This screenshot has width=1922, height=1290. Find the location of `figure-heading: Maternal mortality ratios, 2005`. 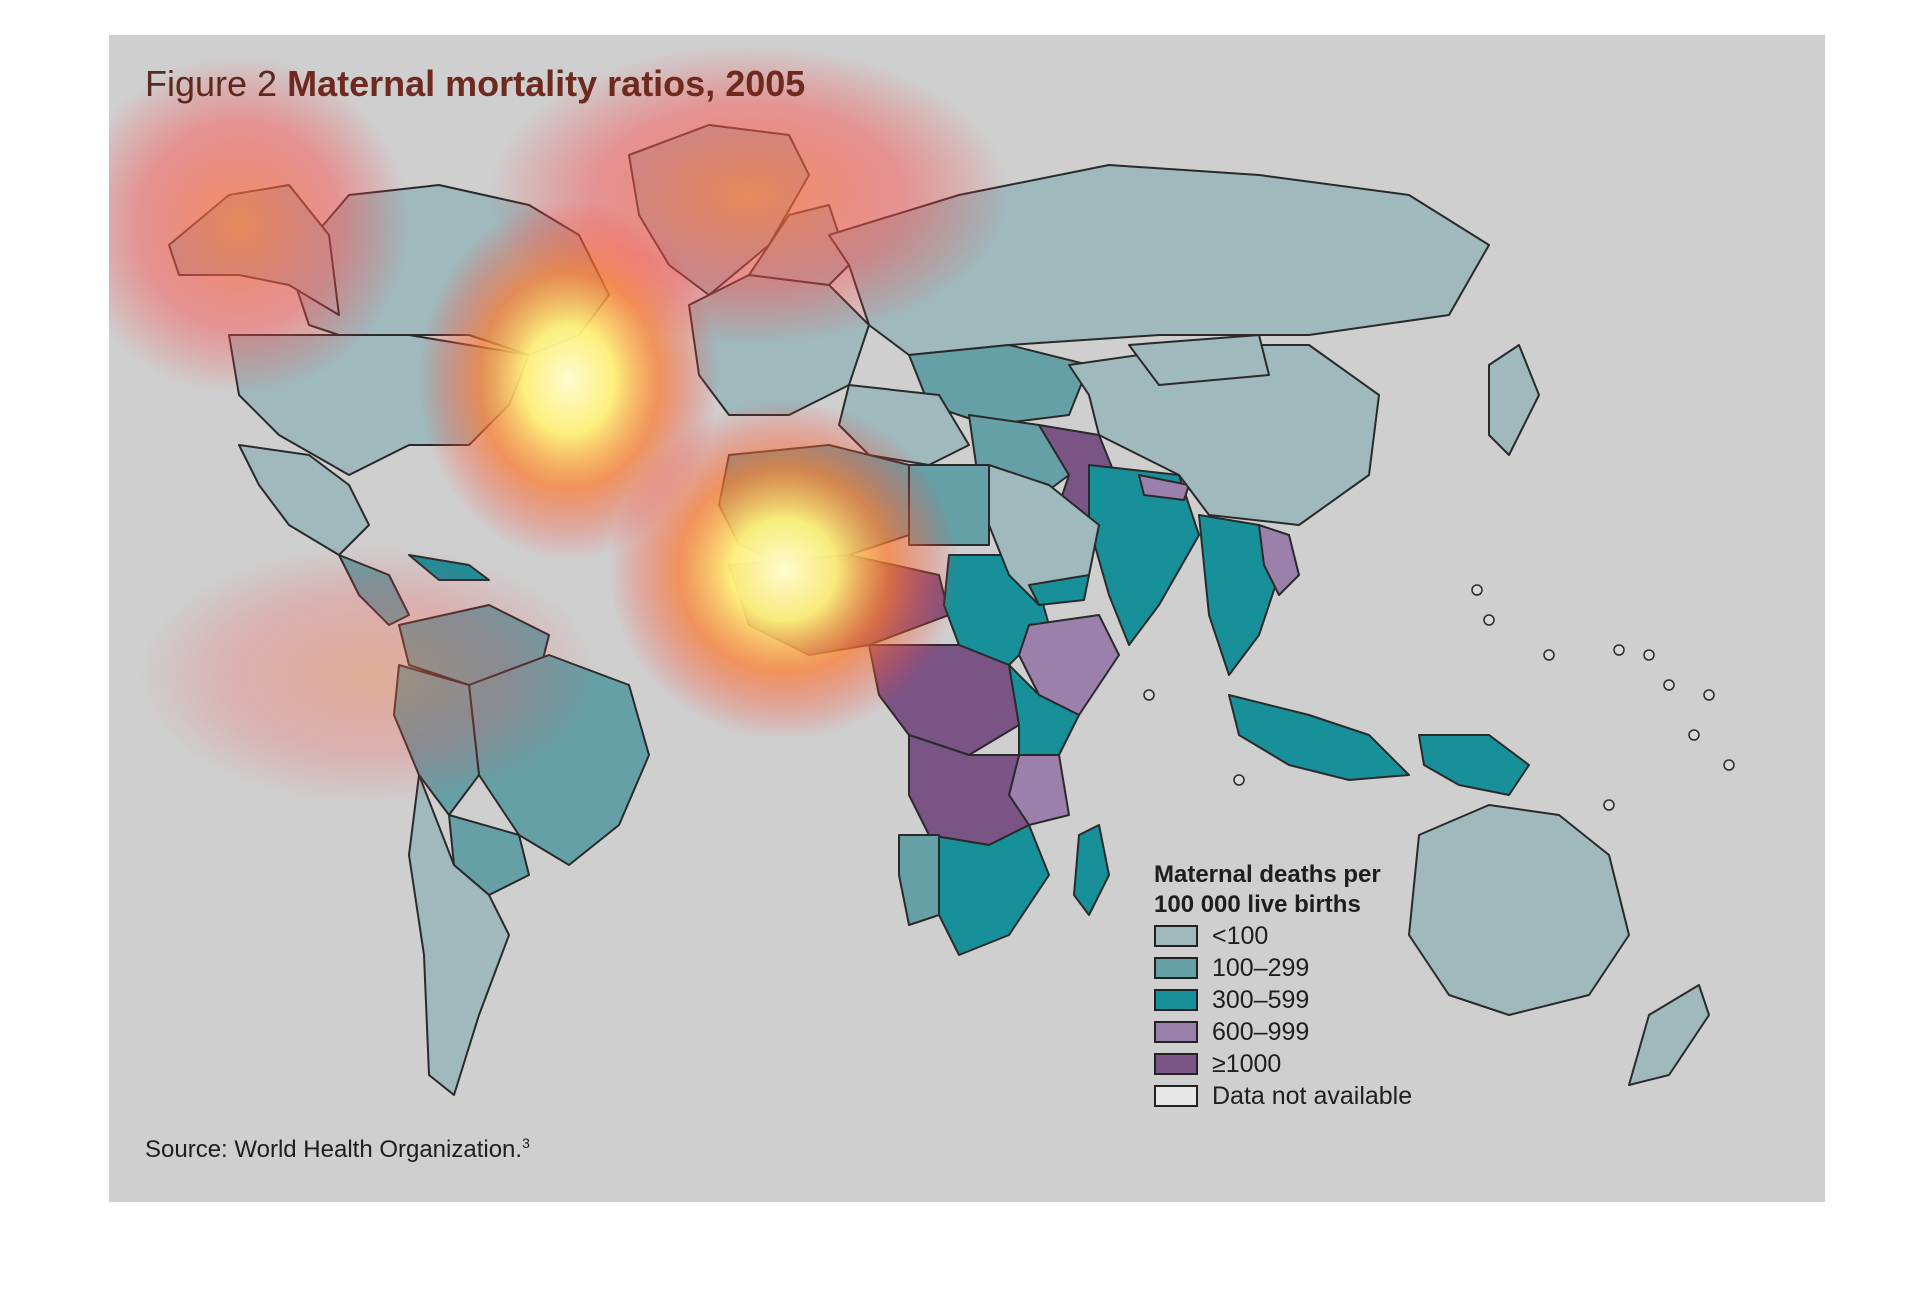

figure-heading: Maternal mortality ratios, 2005 is located at coordinates (546, 83).